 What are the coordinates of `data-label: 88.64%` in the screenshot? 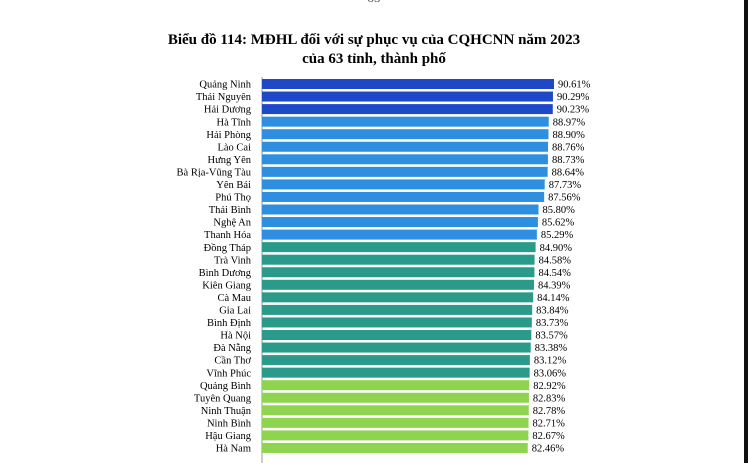 It's located at (568, 172).